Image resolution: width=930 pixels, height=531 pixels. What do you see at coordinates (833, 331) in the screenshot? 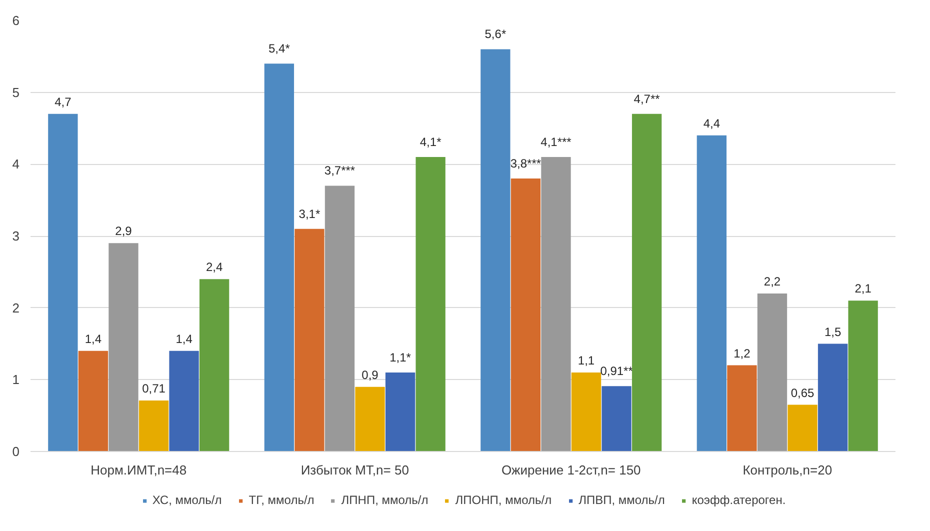
I see `data-label: 1,5` at bounding box center [833, 331].